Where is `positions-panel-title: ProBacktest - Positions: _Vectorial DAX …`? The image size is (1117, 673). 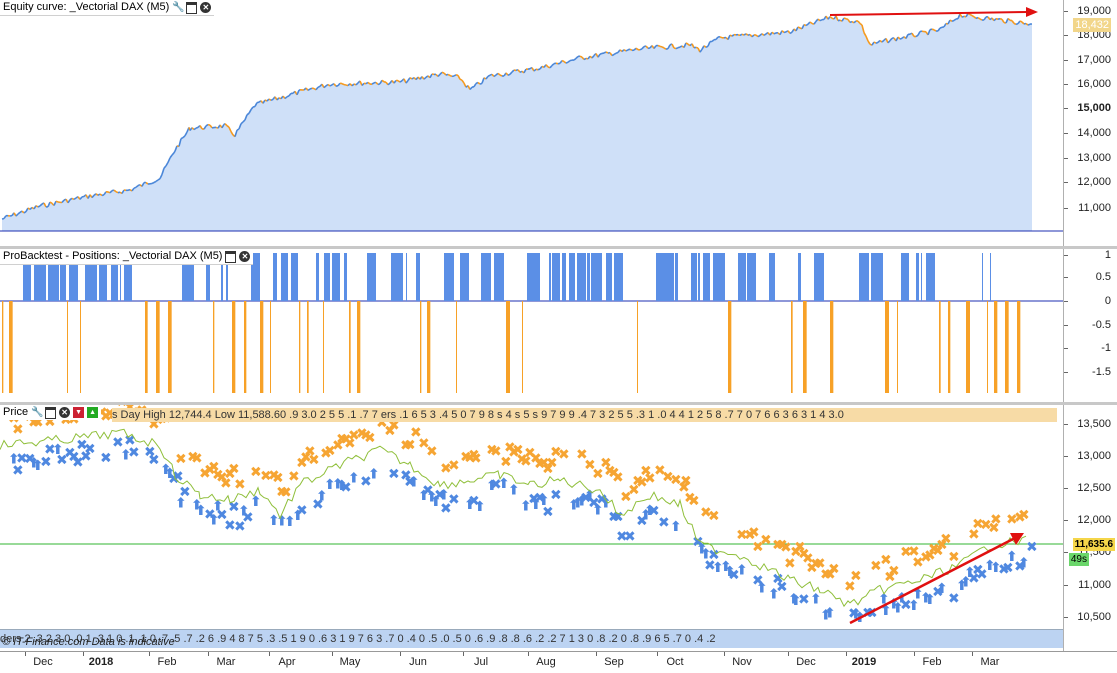 positions-panel-title: ProBacktest - Positions: _Vectorial DAX … is located at coordinates (112, 256).